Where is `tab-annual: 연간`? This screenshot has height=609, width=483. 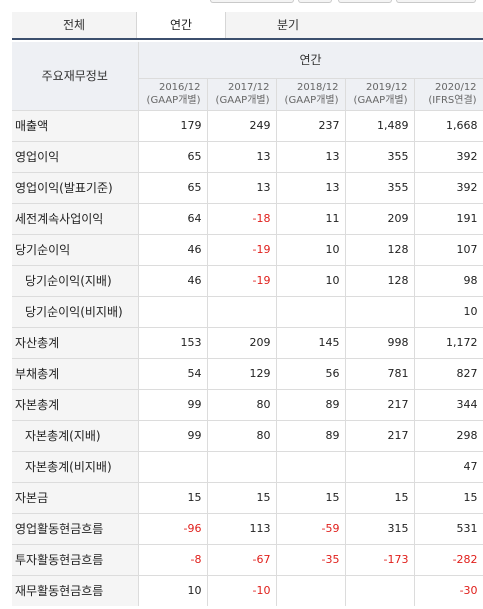 tab-annual: 연간 is located at coordinates (181, 25).